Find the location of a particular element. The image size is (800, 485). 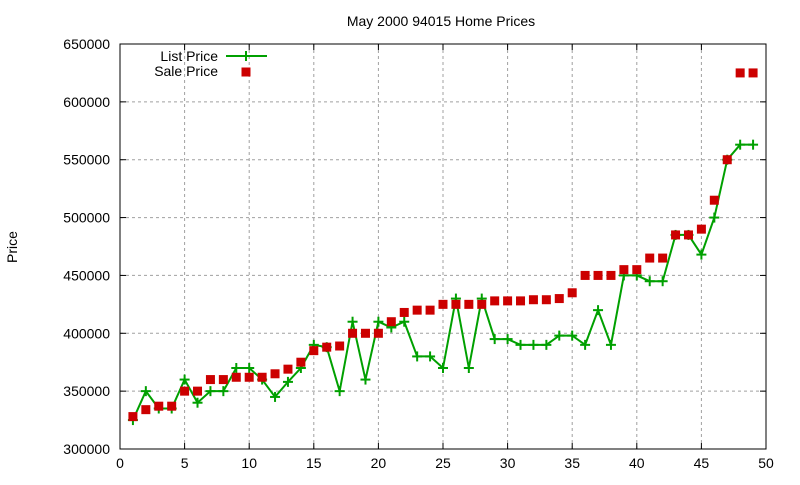

legend-marker-list-price is located at coordinates (246, 56).